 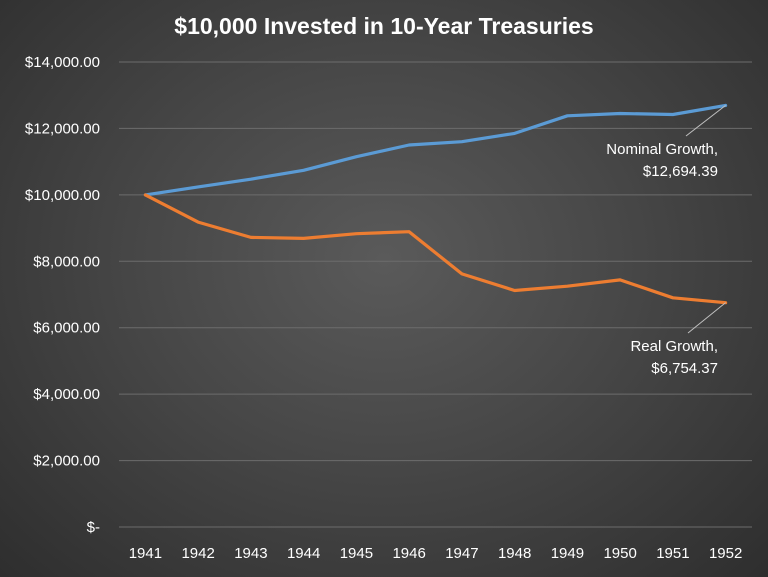 I want to click on x-tick-label: 1948, so click(x=514, y=553).